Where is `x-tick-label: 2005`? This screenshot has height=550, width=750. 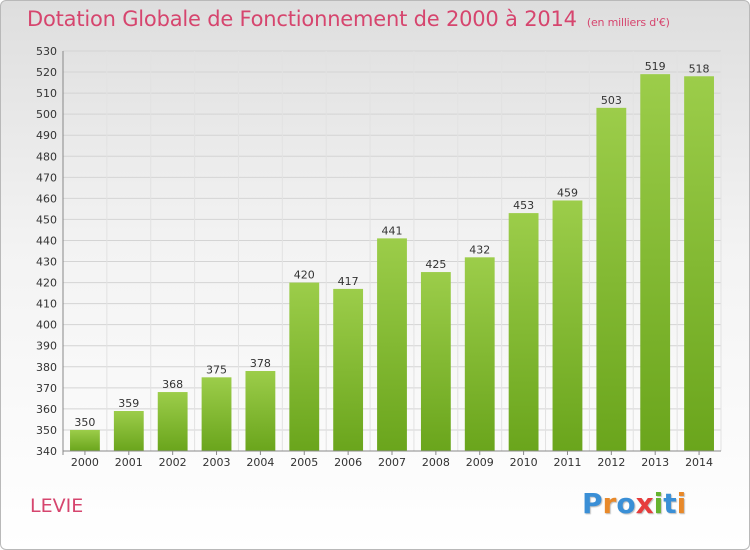 x-tick-label: 2005 is located at coordinates (304, 462).